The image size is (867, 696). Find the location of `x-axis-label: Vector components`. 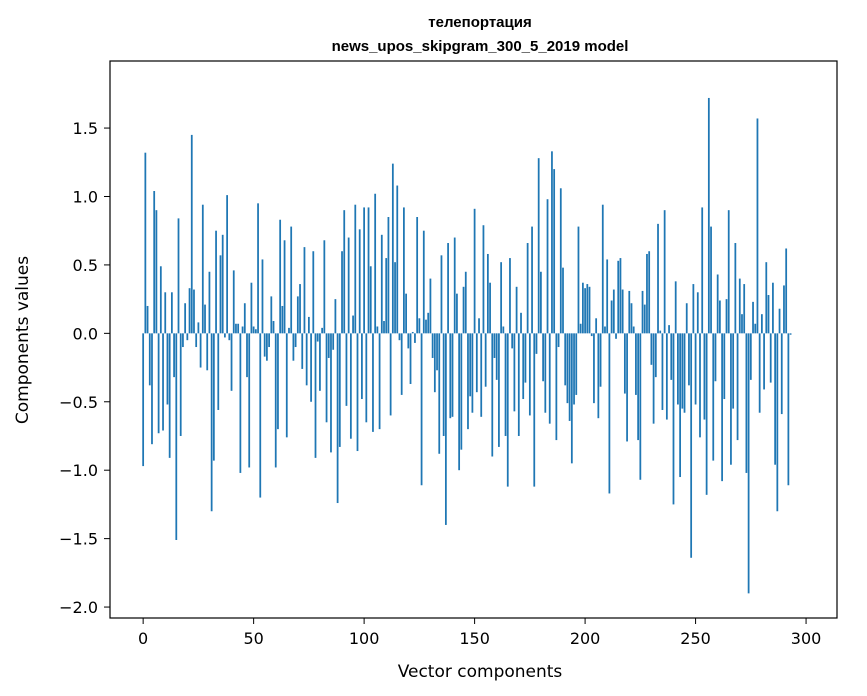

x-axis-label: Vector components is located at coordinates (480, 672).